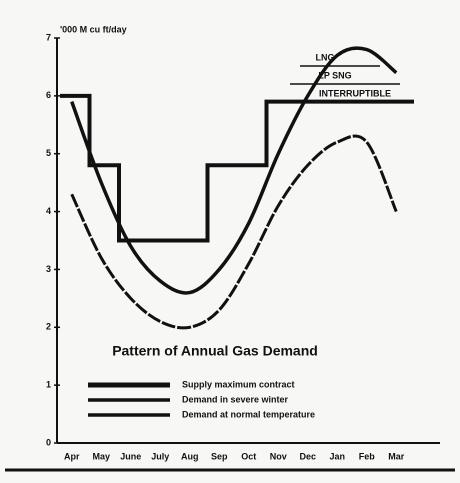 The image size is (460, 483). I want to click on x-tick-label: Dec, so click(307, 456).